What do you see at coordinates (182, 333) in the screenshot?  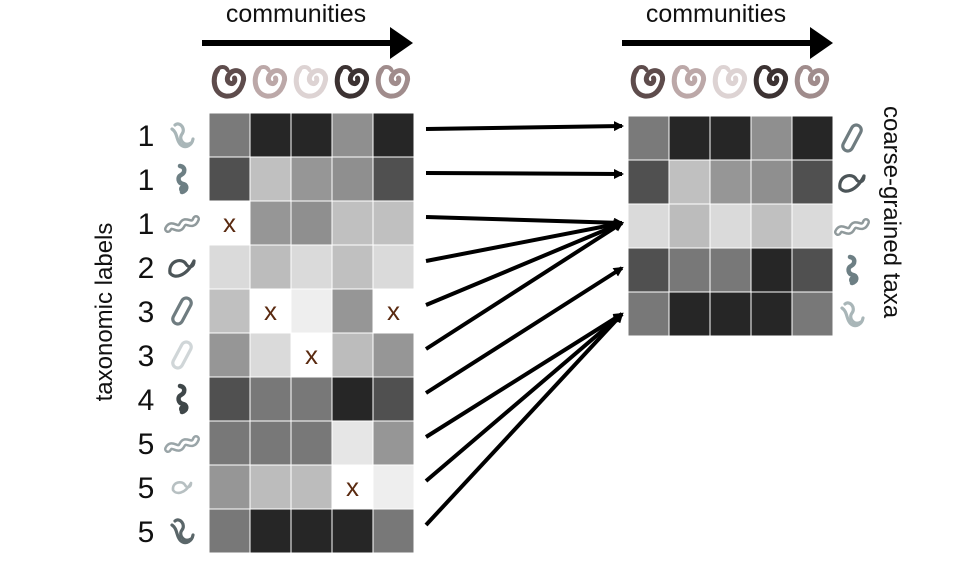 I see `left-taxon-icons` at bounding box center [182, 333].